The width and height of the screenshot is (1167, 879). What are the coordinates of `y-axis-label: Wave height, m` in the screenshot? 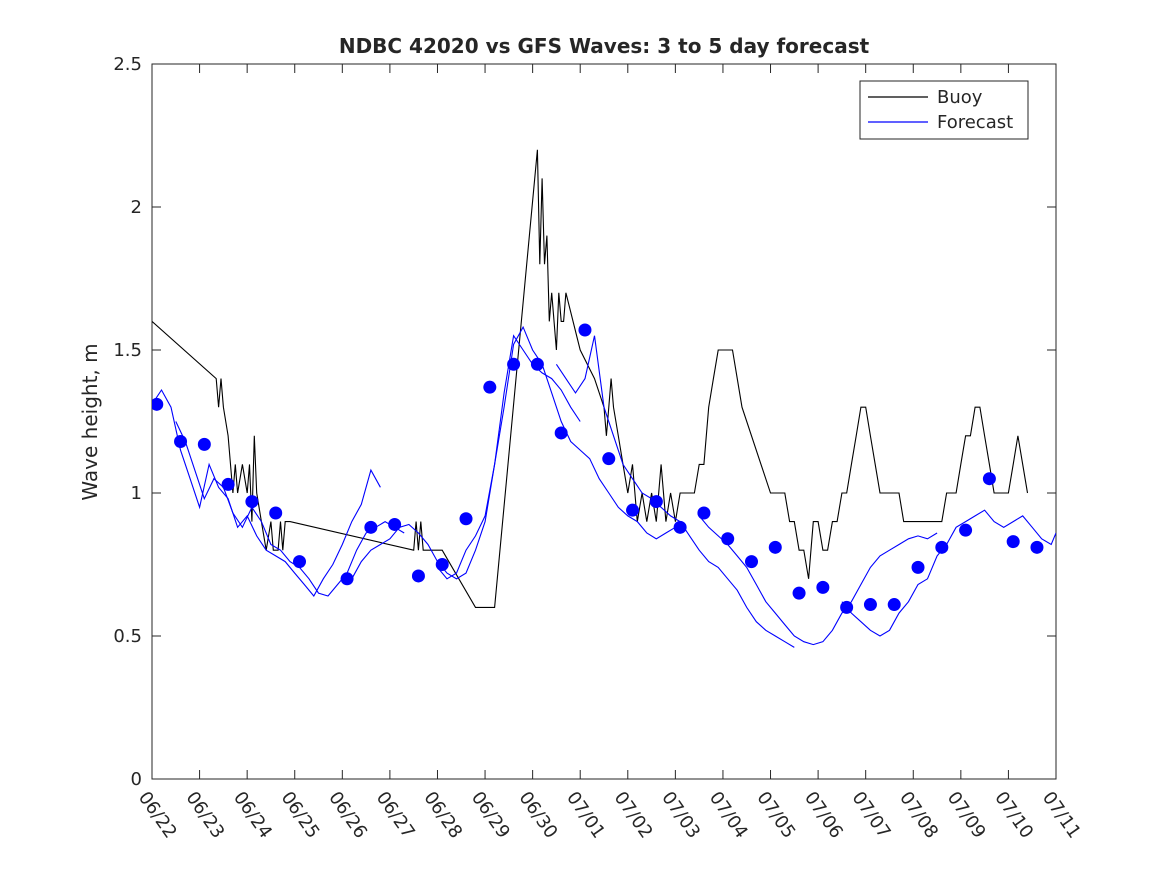 It's located at (90, 421).